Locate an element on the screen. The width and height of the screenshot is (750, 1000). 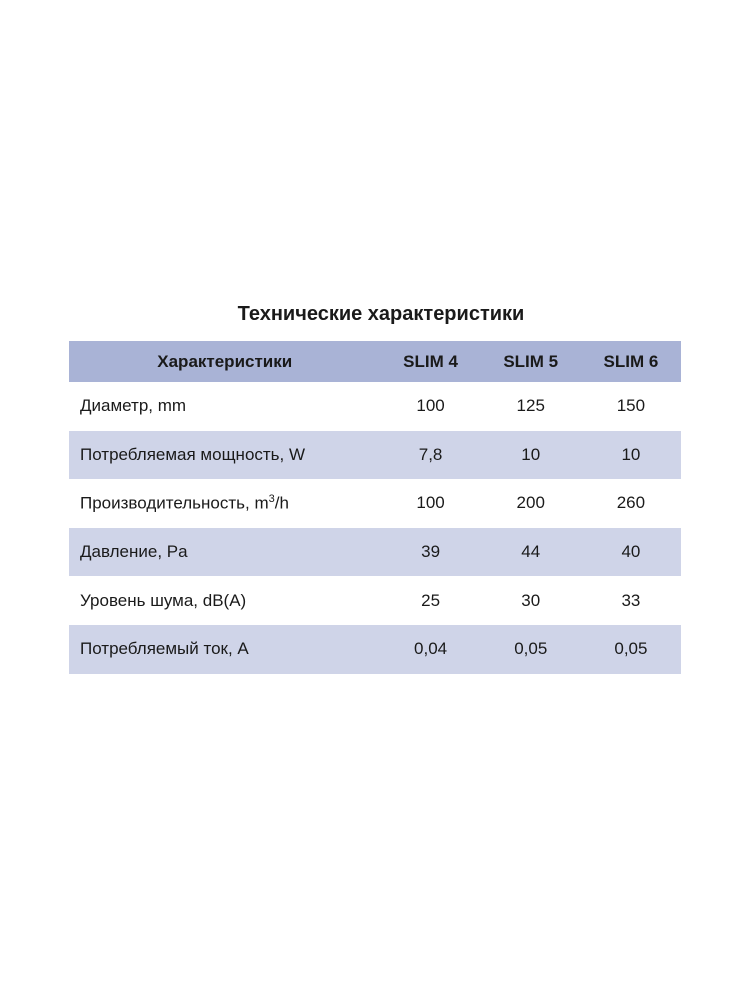
cell-value: 39 is located at coordinates (431, 552).